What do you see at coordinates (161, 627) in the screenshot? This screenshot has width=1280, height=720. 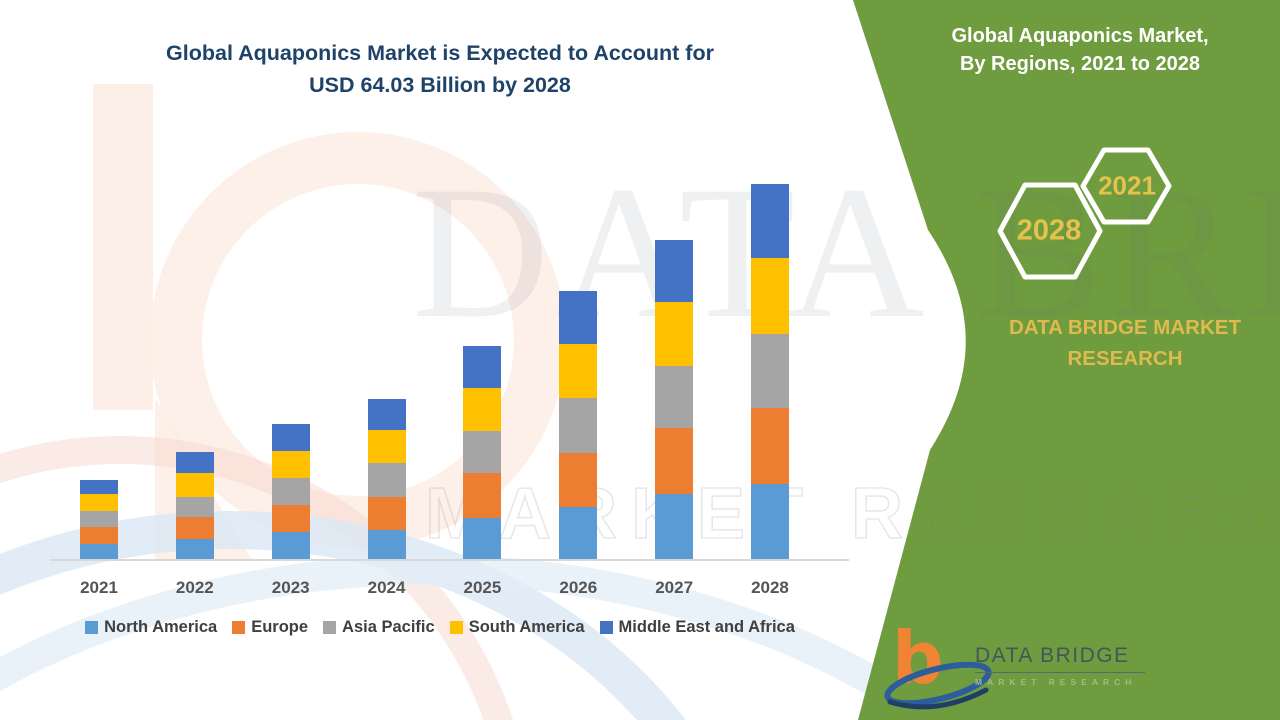 I see `legend-label: North America` at bounding box center [161, 627].